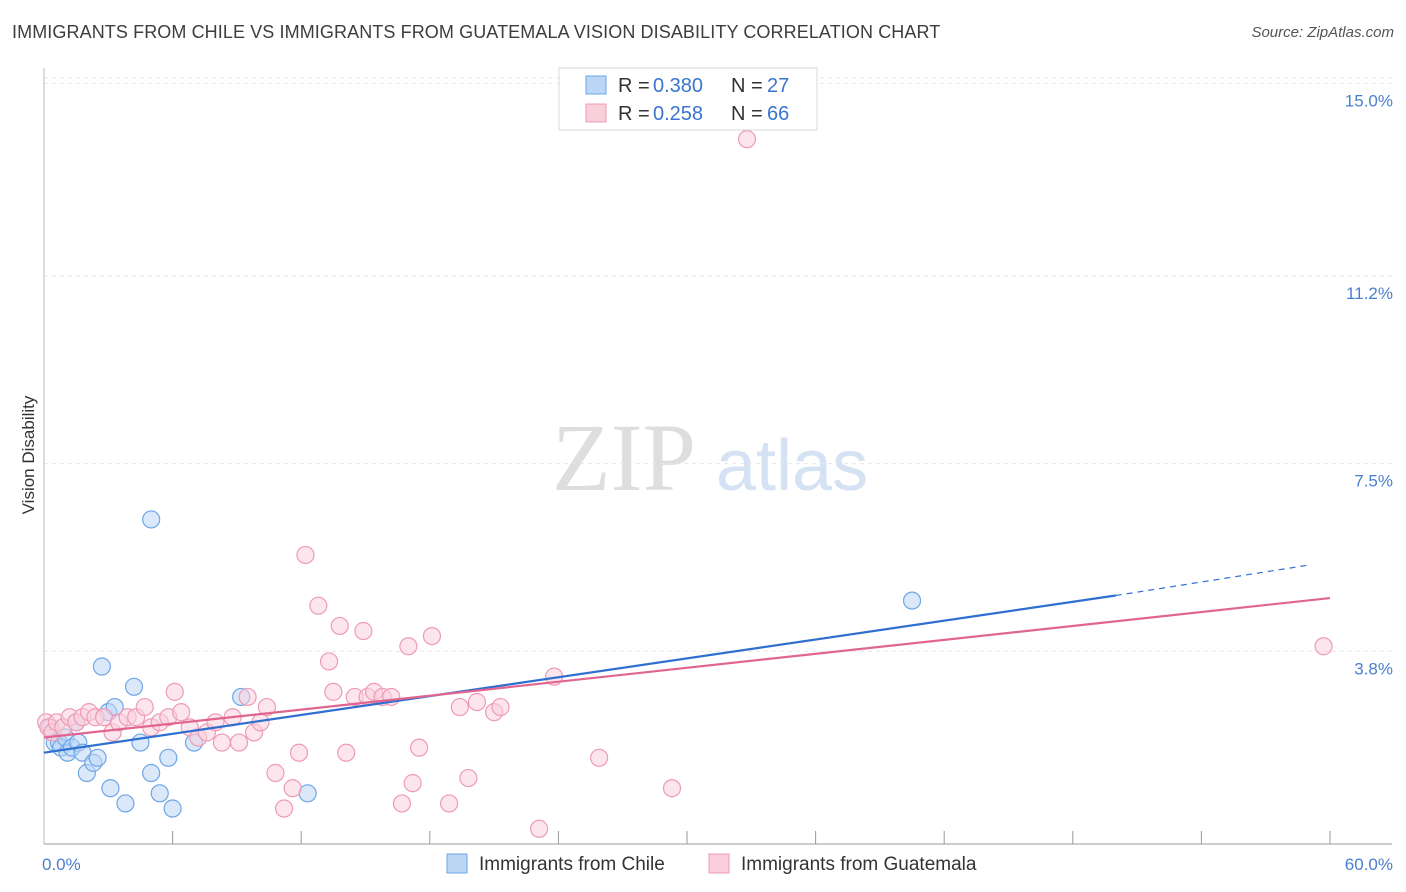 The width and height of the screenshot is (1406, 892). What do you see at coordinates (1369, 100) in the screenshot?
I see `y-tick-label: 15.0%` at bounding box center [1369, 100].